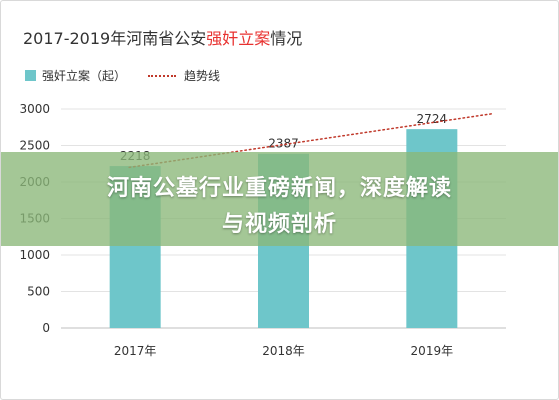 The image size is (559, 400). Describe the element at coordinates (30, 75) in the screenshot. I see `legend-bar-swatch` at that location.